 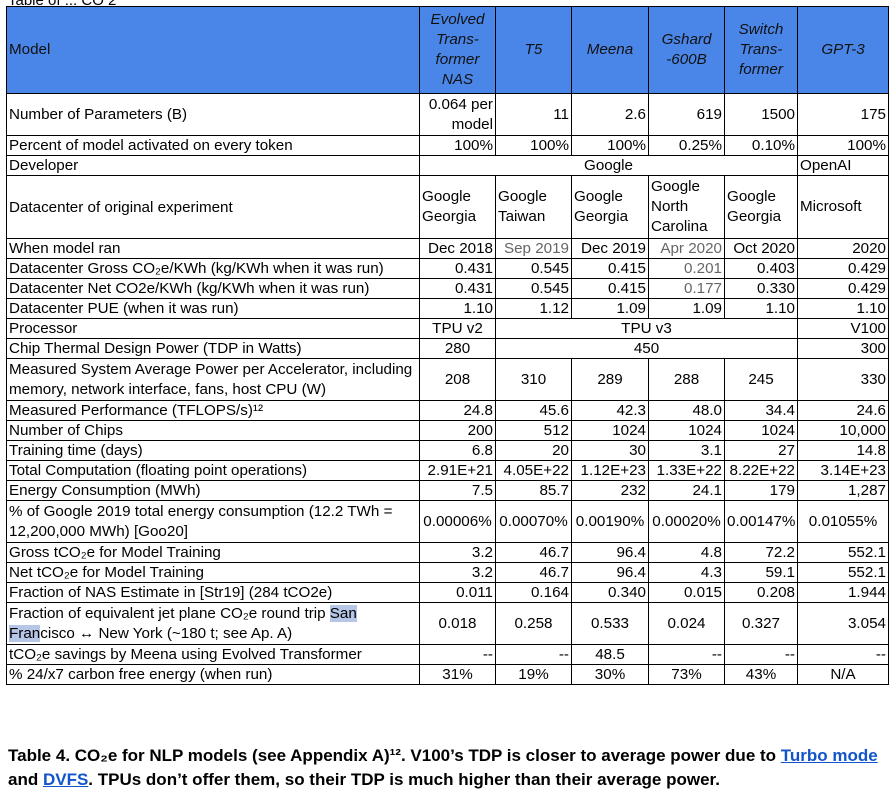 I want to click on cell: 0.327, so click(x=761, y=623).